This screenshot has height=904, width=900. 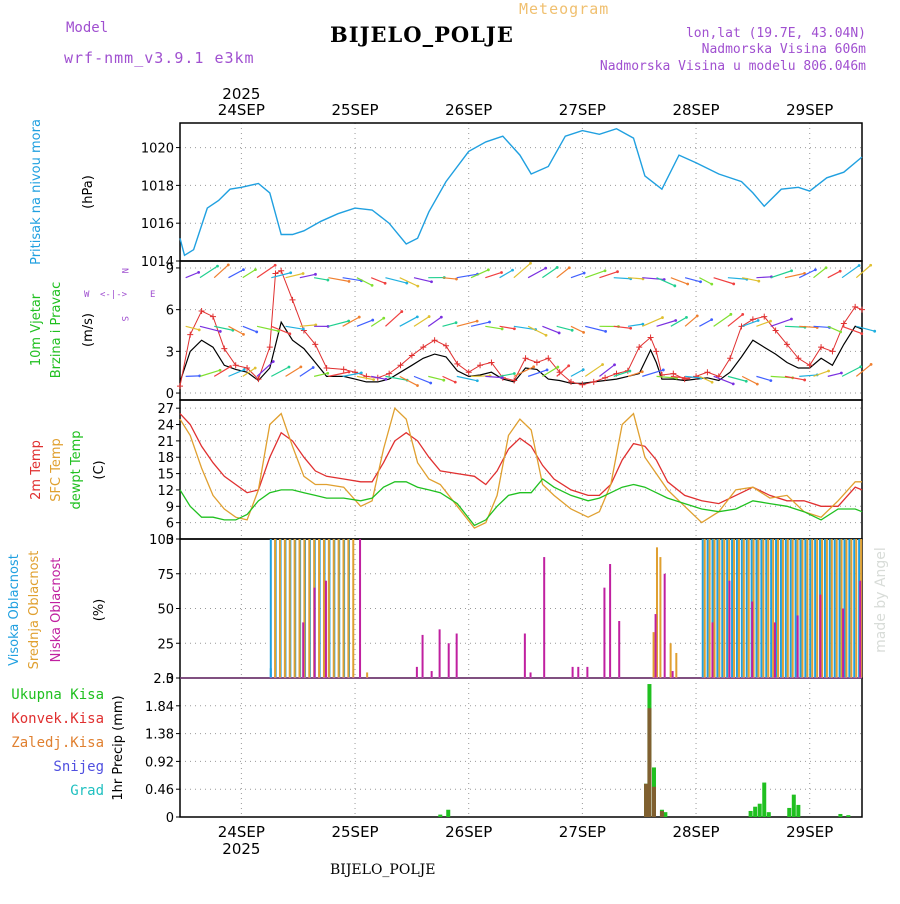 I want to click on y-tick-label-pressure: 1018, so click(x=157, y=186).